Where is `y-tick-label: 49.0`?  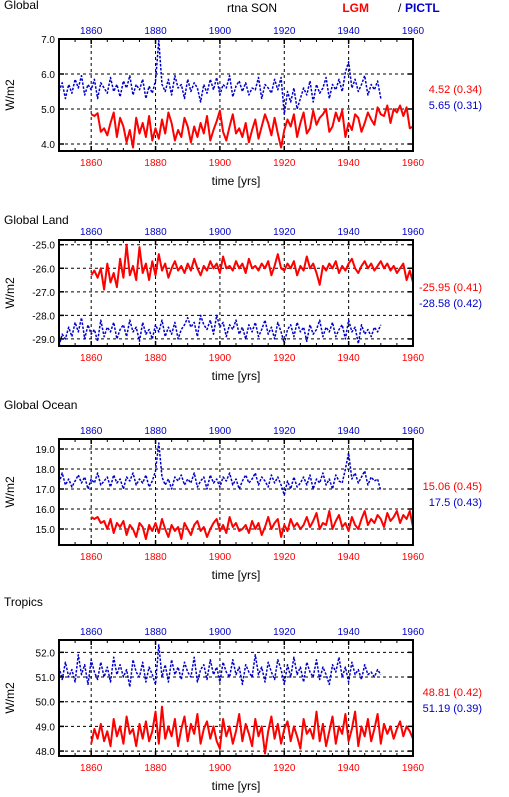
y-tick-label: 49.0 is located at coordinates (46, 727).